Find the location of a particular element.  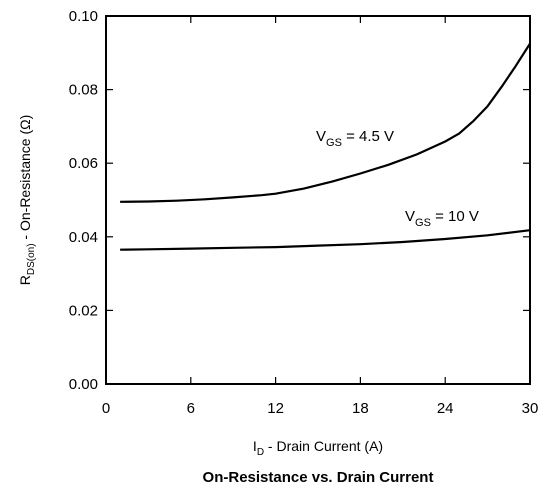

series-label-rest: = 10 V is located at coordinates (455, 216).